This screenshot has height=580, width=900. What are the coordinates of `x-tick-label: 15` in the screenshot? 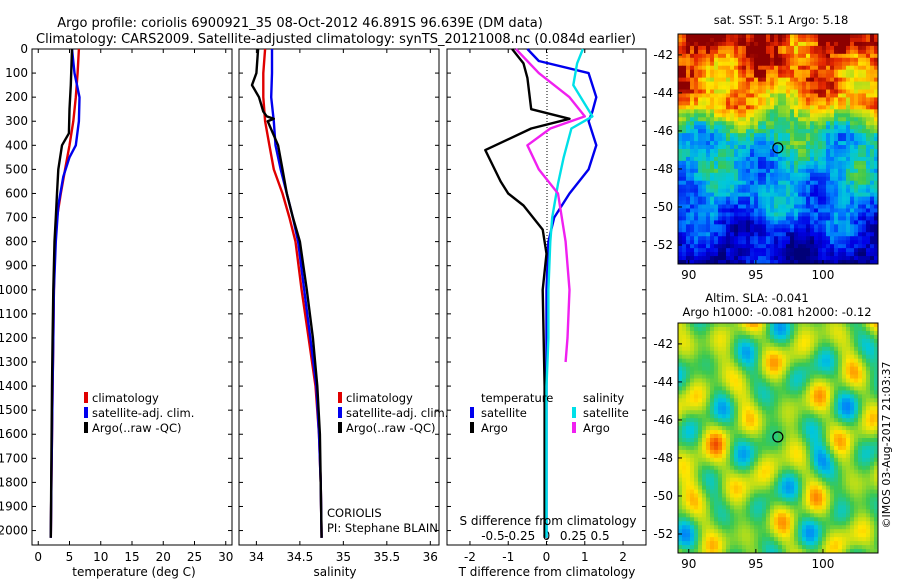 It's located at (131, 557).